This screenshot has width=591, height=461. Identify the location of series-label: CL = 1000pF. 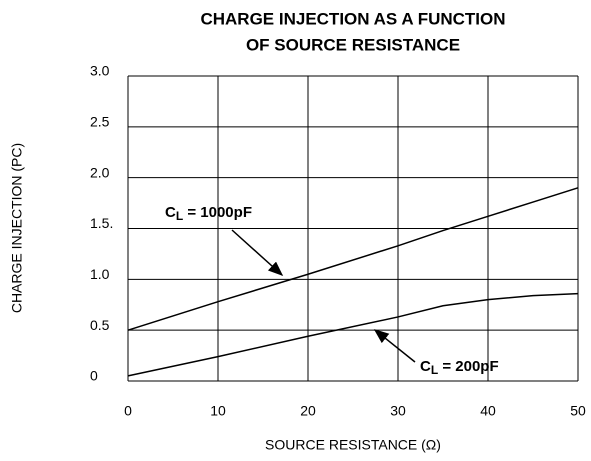
(208, 213).